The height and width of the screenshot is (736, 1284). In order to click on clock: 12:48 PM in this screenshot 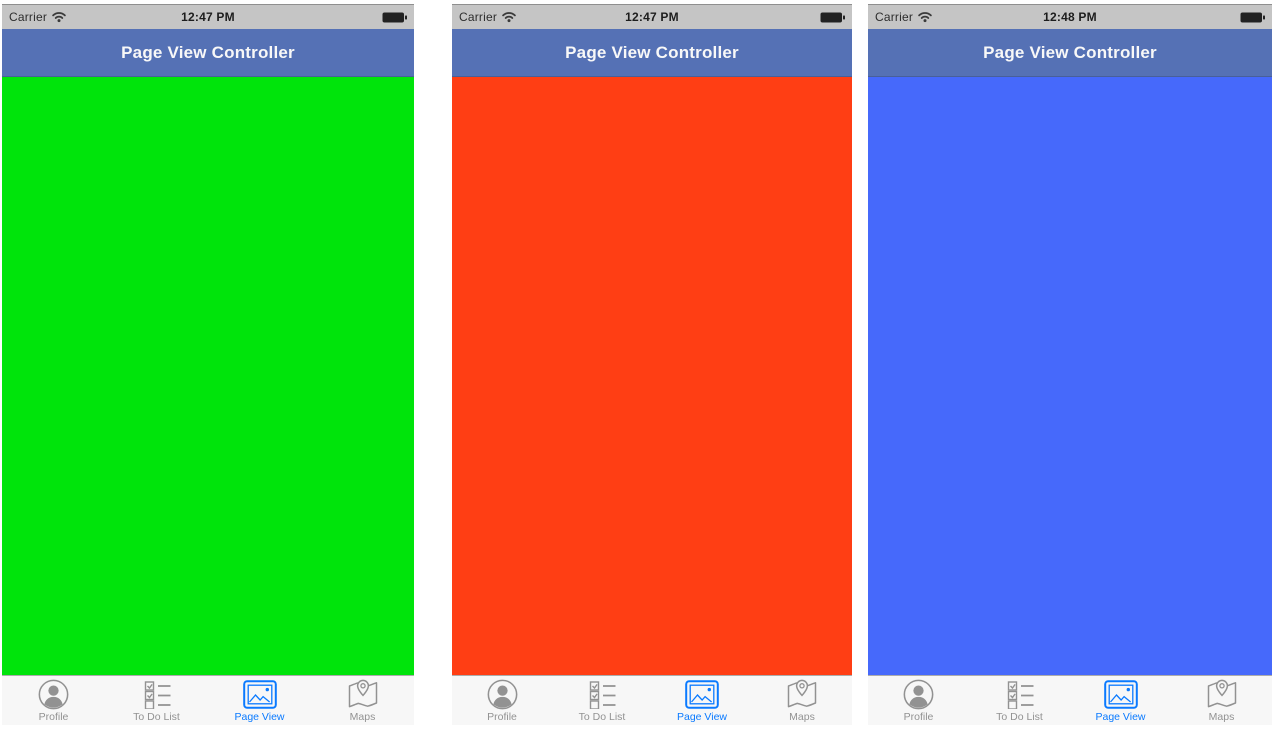, I will do `click(1070, 17)`.